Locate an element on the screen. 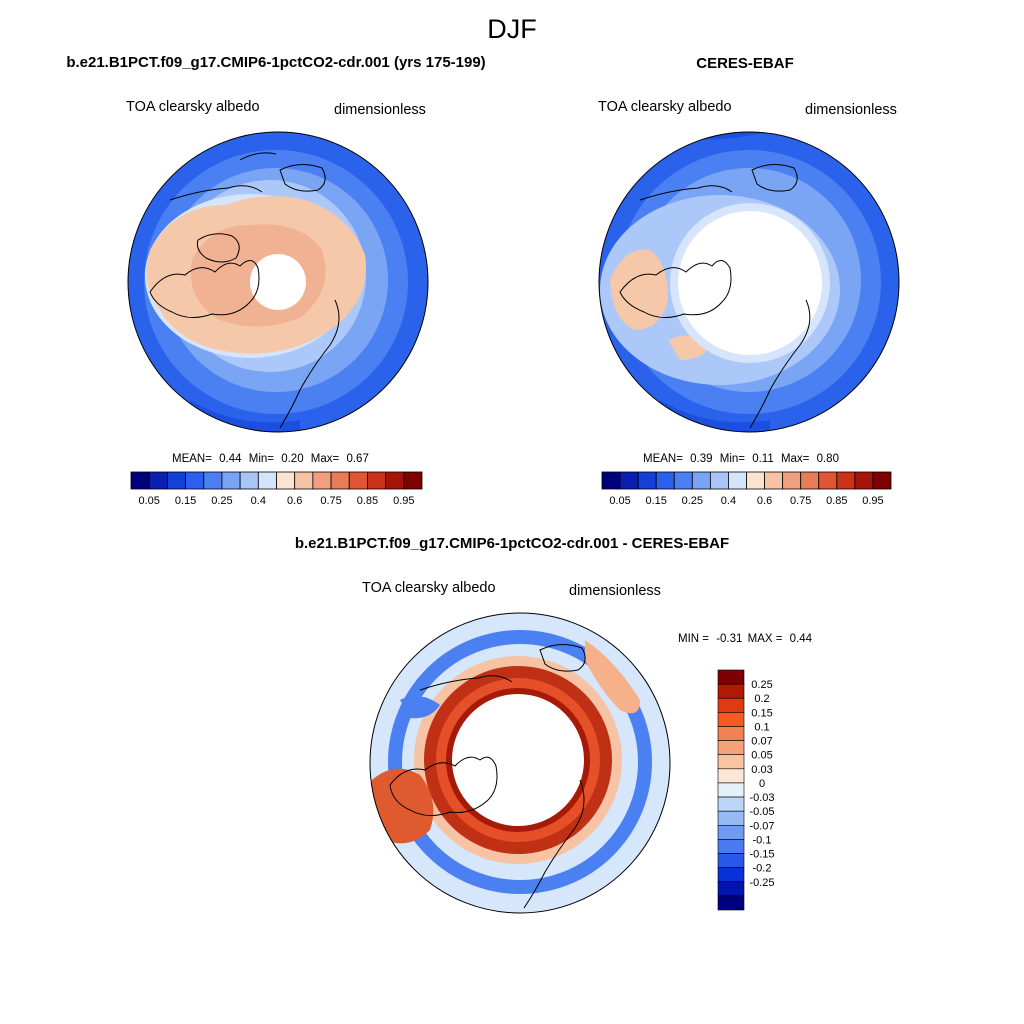 This screenshot has width=1024, height=1024. panel3-stats: MIN = -0.31 MAX = 0.44 is located at coordinates (745, 639).